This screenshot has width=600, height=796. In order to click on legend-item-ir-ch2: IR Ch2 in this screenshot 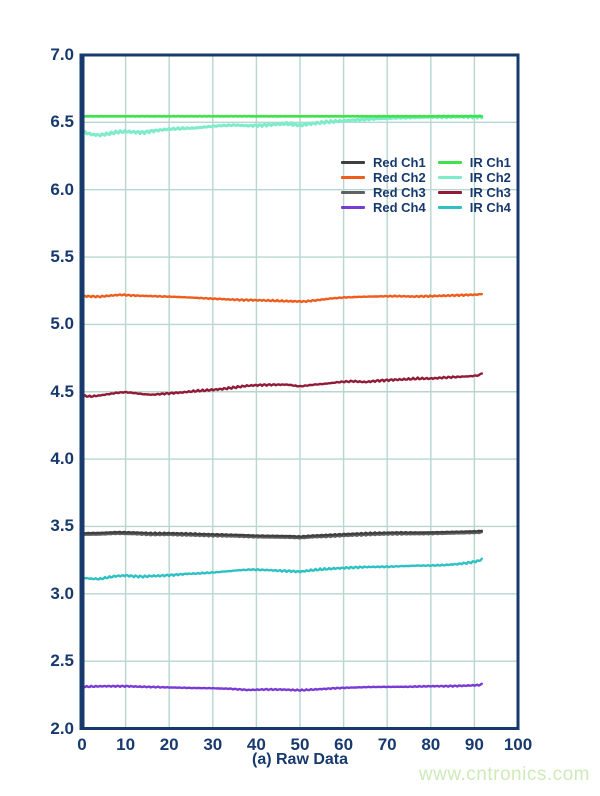, I will do `click(474, 177)`.